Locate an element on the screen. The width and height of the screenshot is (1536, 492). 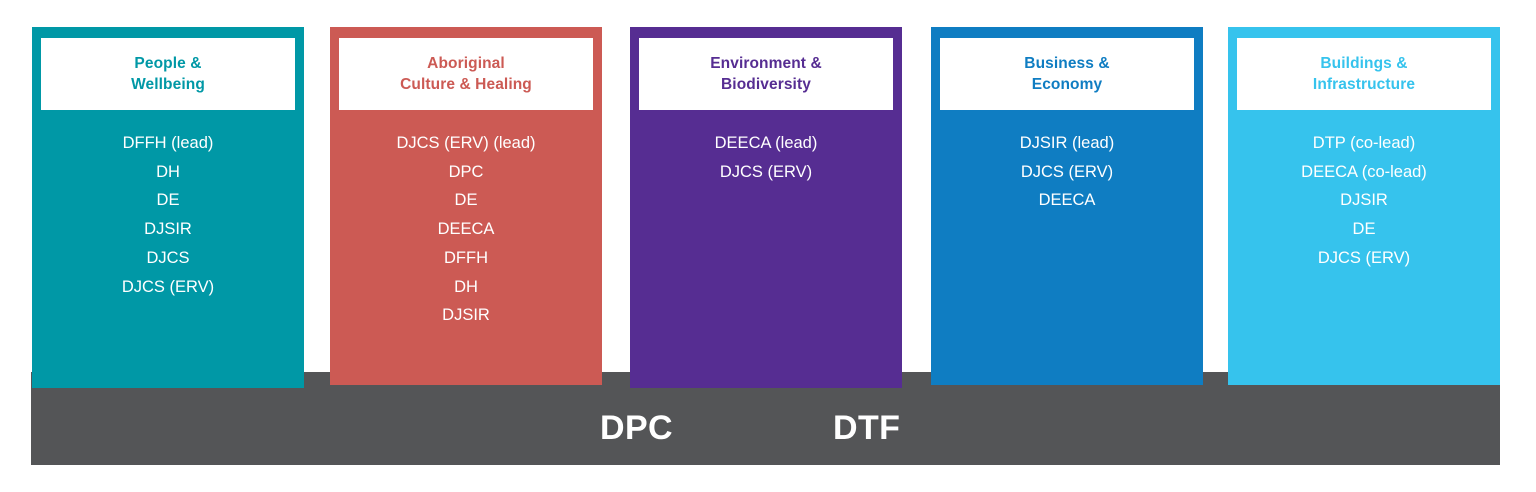
pillar-header-buildings-infrastructure: Buildings & Infrastructure is located at coordinates (1364, 74).